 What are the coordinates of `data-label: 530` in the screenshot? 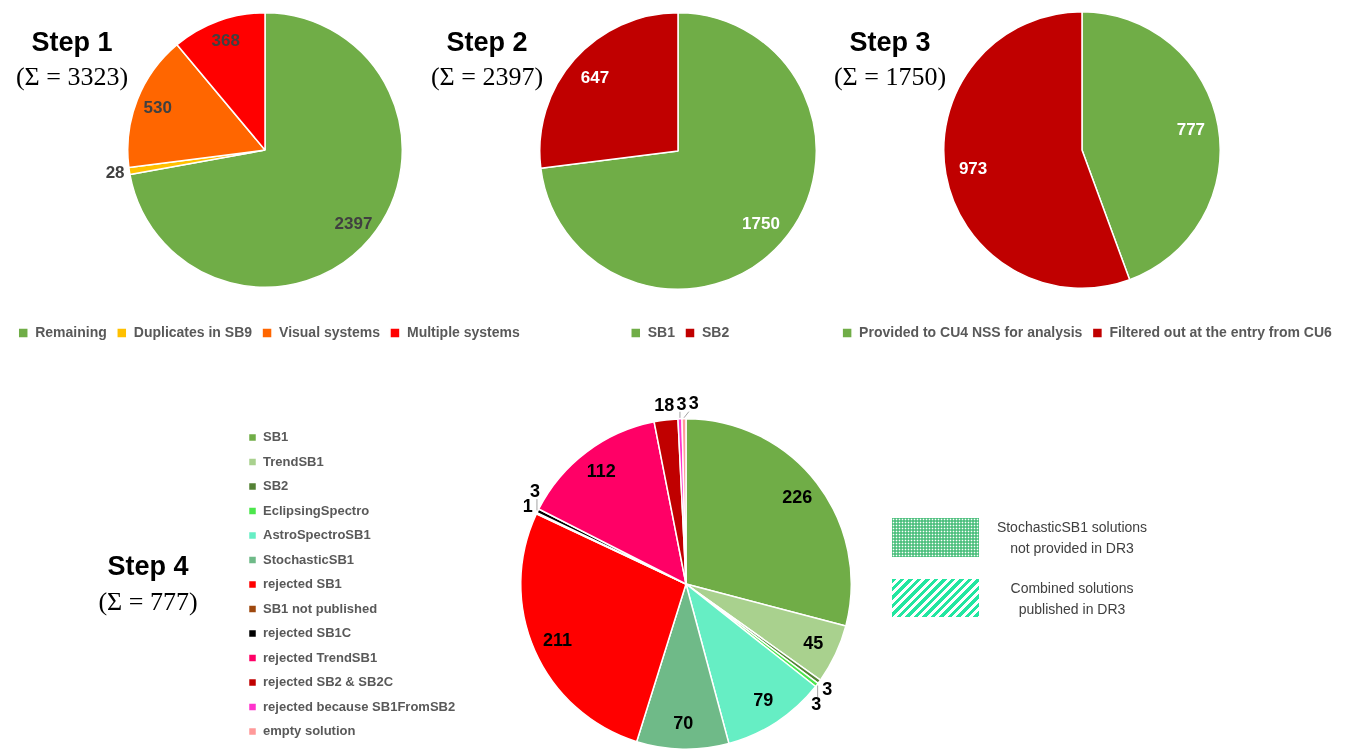 It's located at (157, 107).